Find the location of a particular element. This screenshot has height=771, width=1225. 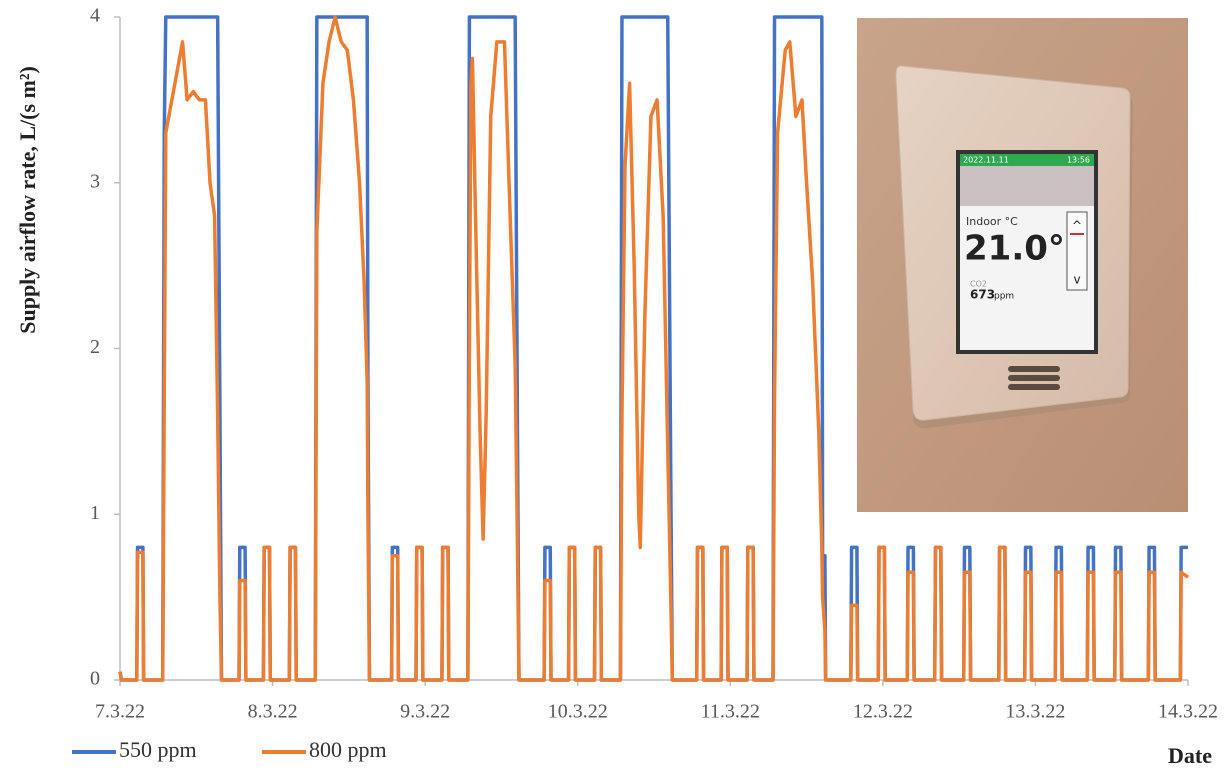

y-tick-label: 4 is located at coordinates (95, 16).